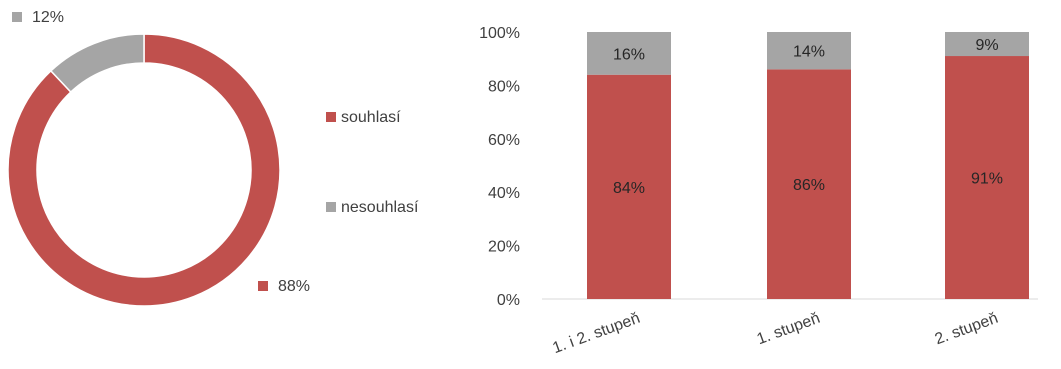 This screenshot has width=1061, height=369. What do you see at coordinates (504, 140) in the screenshot?
I see `y-tick-label: 60%` at bounding box center [504, 140].